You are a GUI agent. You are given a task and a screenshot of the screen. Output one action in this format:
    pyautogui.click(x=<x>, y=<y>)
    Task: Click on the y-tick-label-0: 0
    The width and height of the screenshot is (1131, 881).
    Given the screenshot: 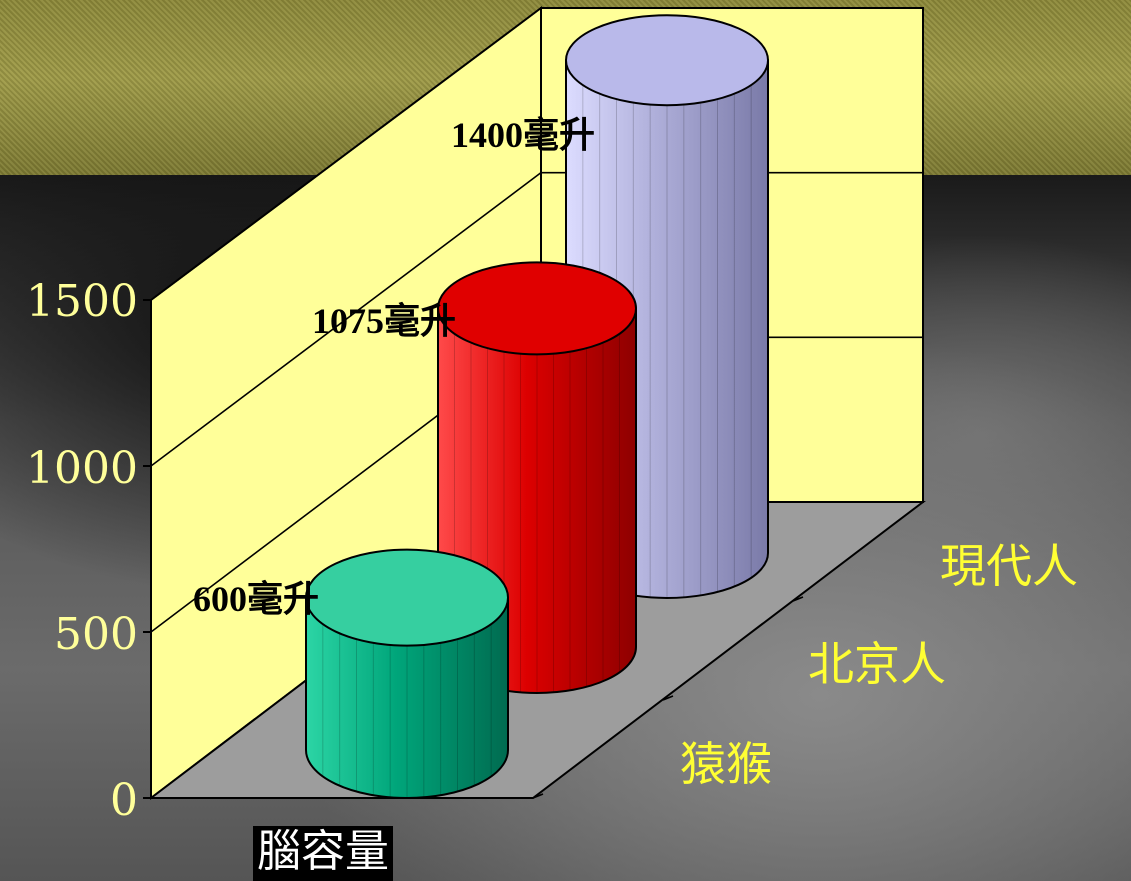 What is the action you would take?
    pyautogui.click(x=124, y=800)
    